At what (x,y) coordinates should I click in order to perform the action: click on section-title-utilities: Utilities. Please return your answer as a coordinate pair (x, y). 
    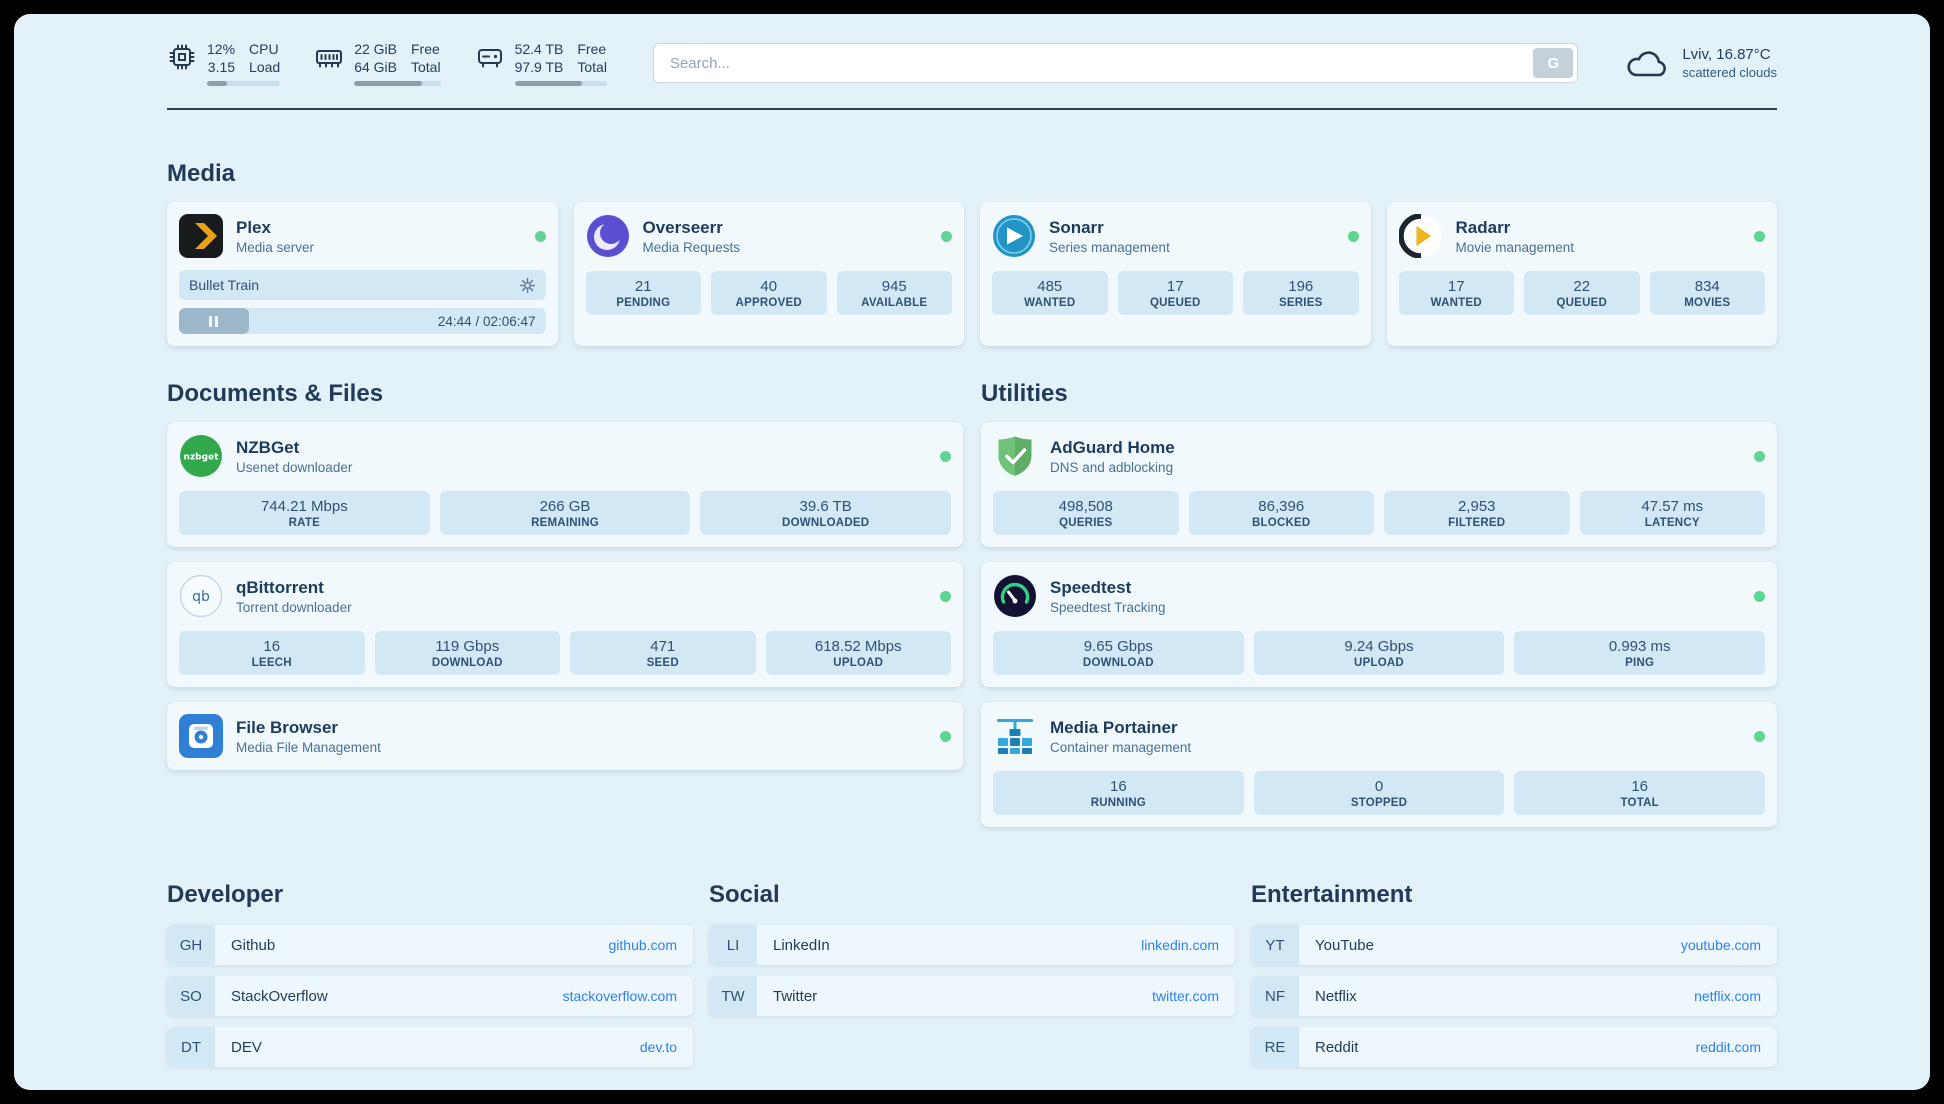
    Looking at the image, I should click on (1024, 394).